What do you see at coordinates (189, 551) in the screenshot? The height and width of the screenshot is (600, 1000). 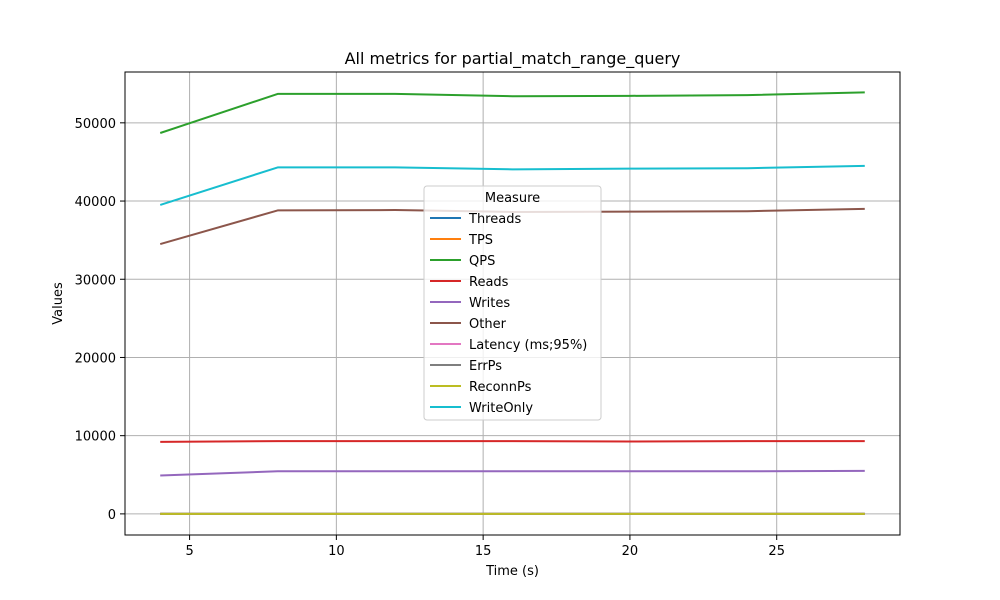 I see `x-tick-label: 5` at bounding box center [189, 551].